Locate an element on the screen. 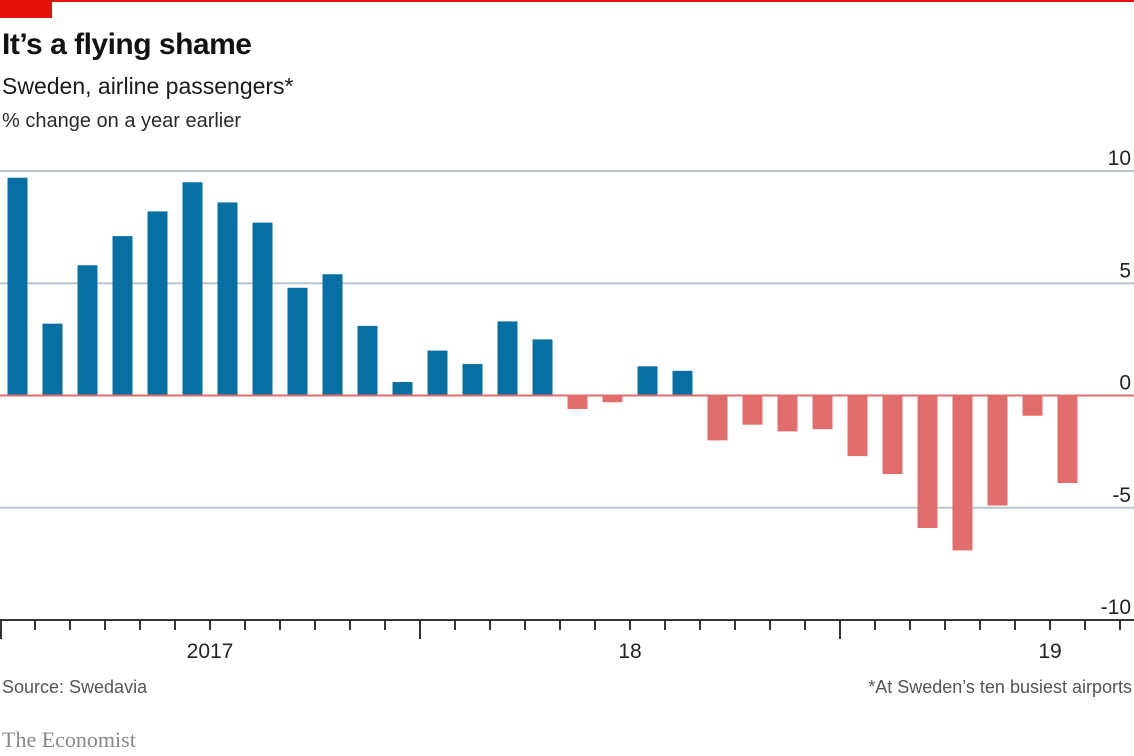  chart-units: % change on a year earlier is located at coordinates (122, 121).